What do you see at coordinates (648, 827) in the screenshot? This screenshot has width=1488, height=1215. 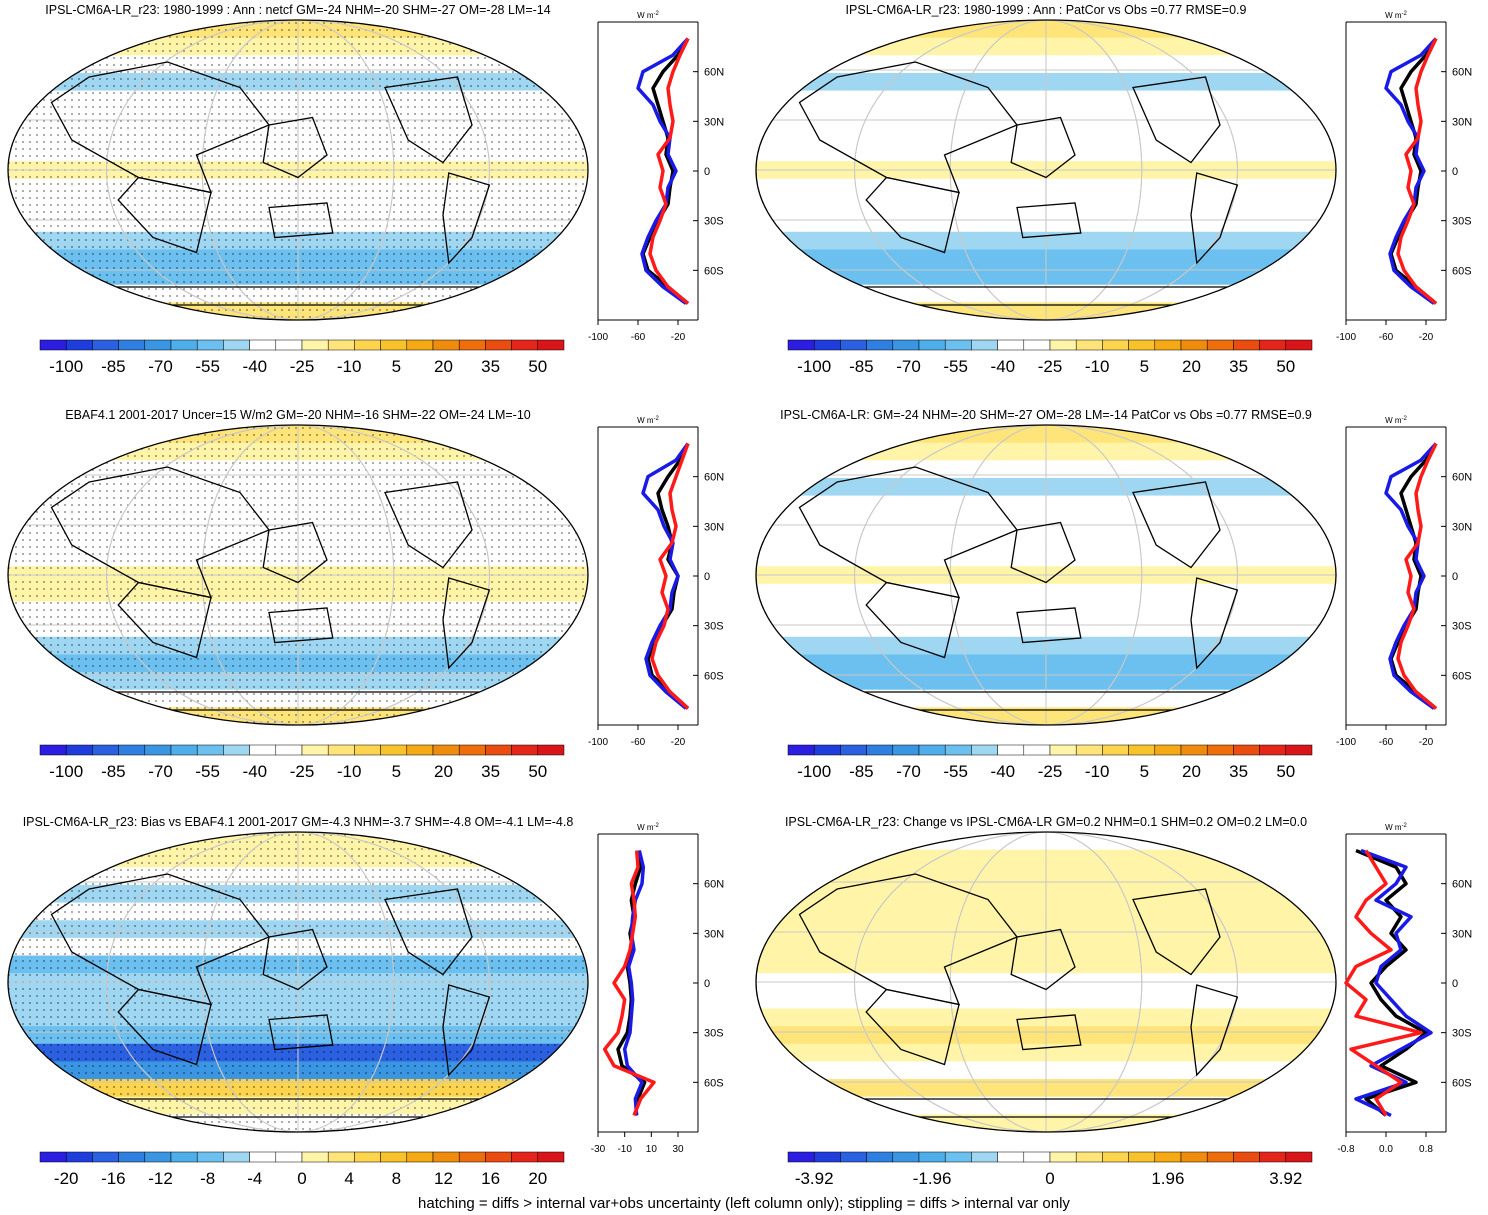 I see `zonal-unit-label: W m-2` at bounding box center [648, 827].